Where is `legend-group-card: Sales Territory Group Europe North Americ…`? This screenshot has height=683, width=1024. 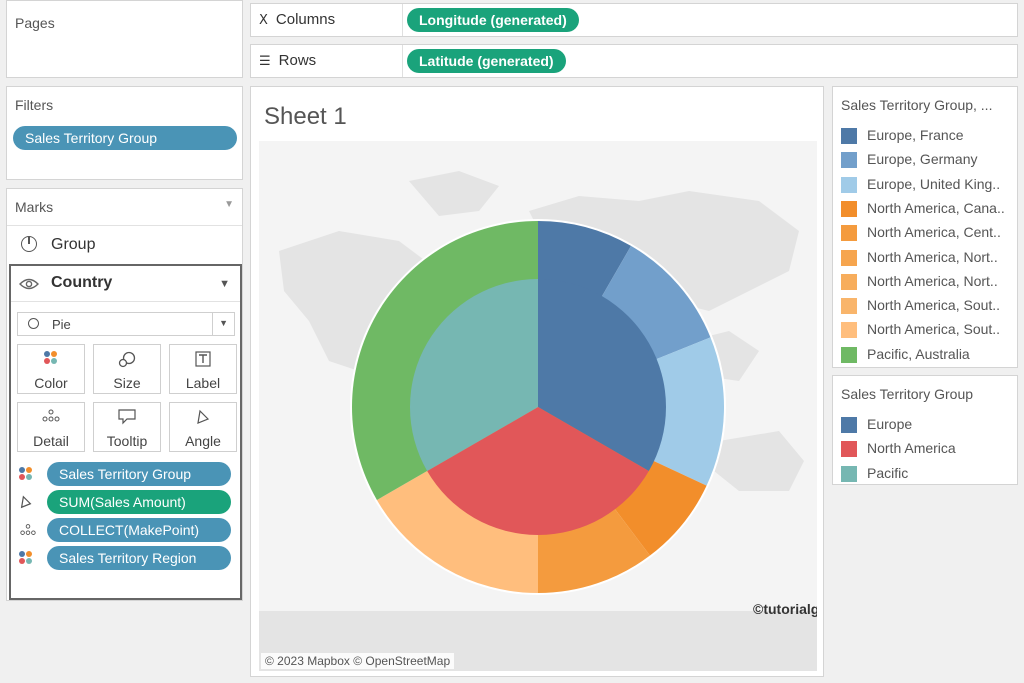 legend-group-card: Sales Territory Group Europe North Americ… is located at coordinates (925, 430).